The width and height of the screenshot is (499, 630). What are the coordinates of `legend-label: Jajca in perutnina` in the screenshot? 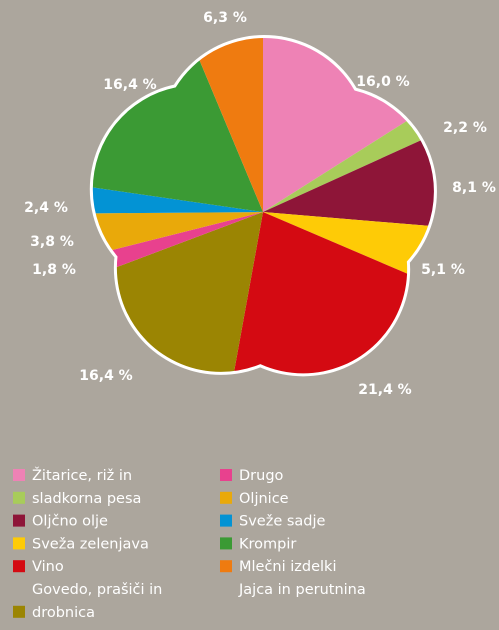 It's located at (302, 590).